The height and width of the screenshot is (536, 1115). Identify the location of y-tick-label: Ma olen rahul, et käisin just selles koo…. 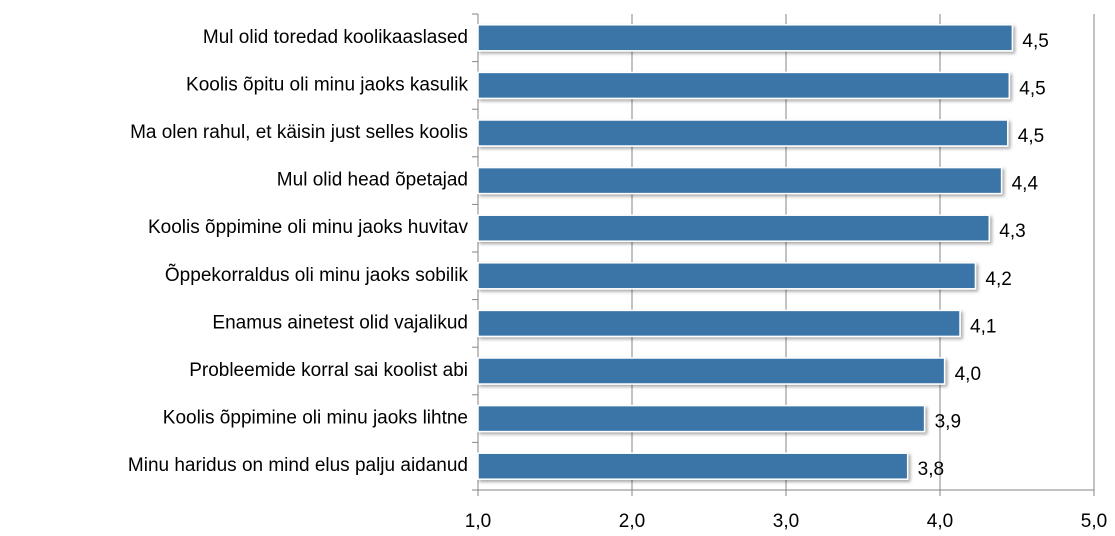
(299, 132).